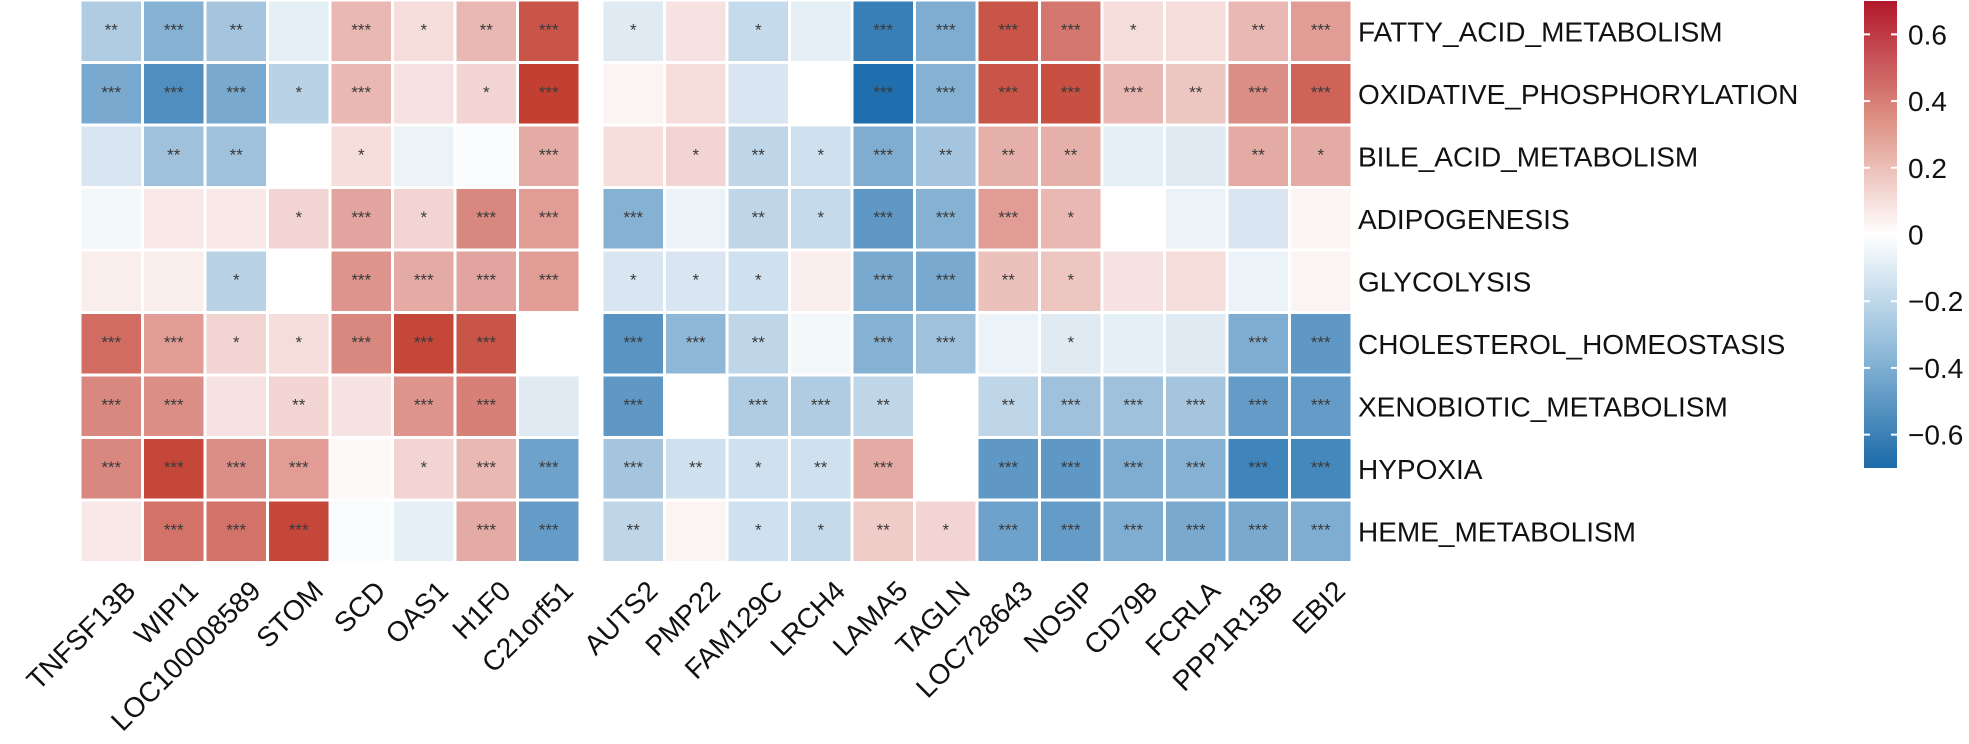 Image resolution: width=1969 pixels, height=744 pixels. I want to click on colorbar: 0.6 0.4 0.2 0 −0.2 −0.4 −0.6, so click(1913, 234).